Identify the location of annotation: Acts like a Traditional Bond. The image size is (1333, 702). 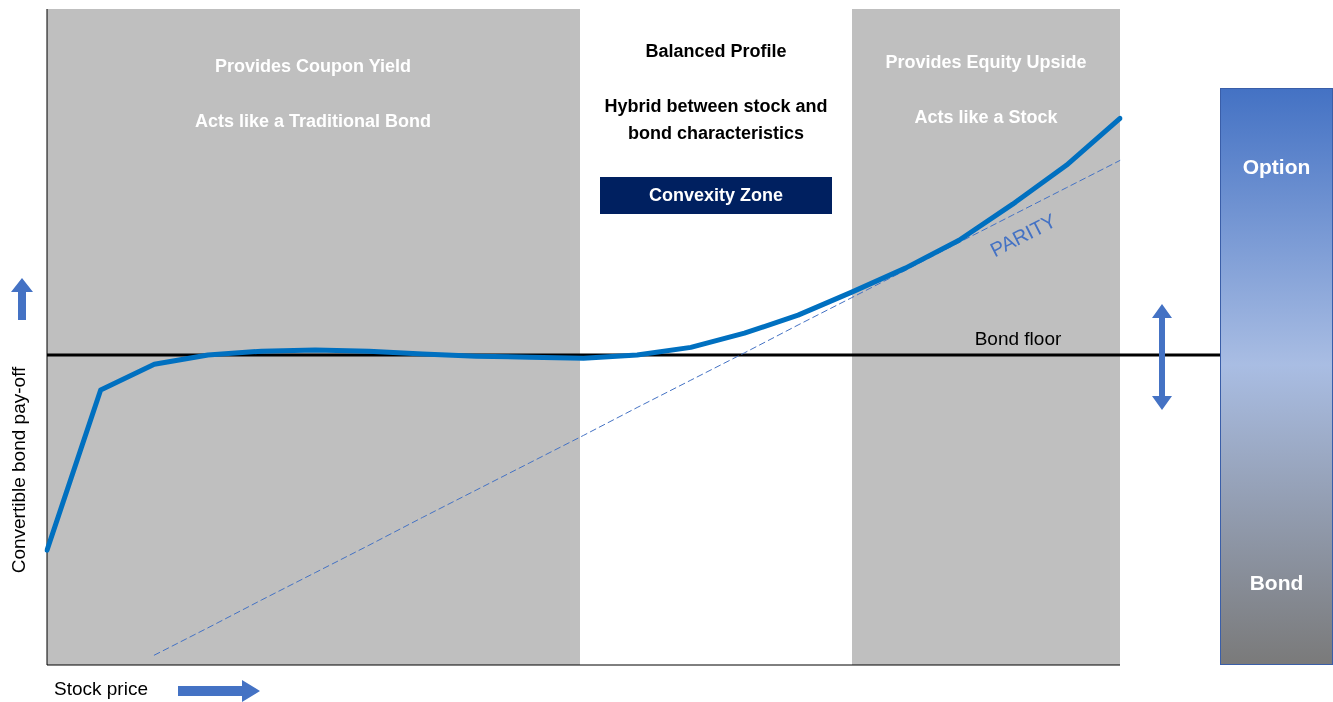
(313, 120).